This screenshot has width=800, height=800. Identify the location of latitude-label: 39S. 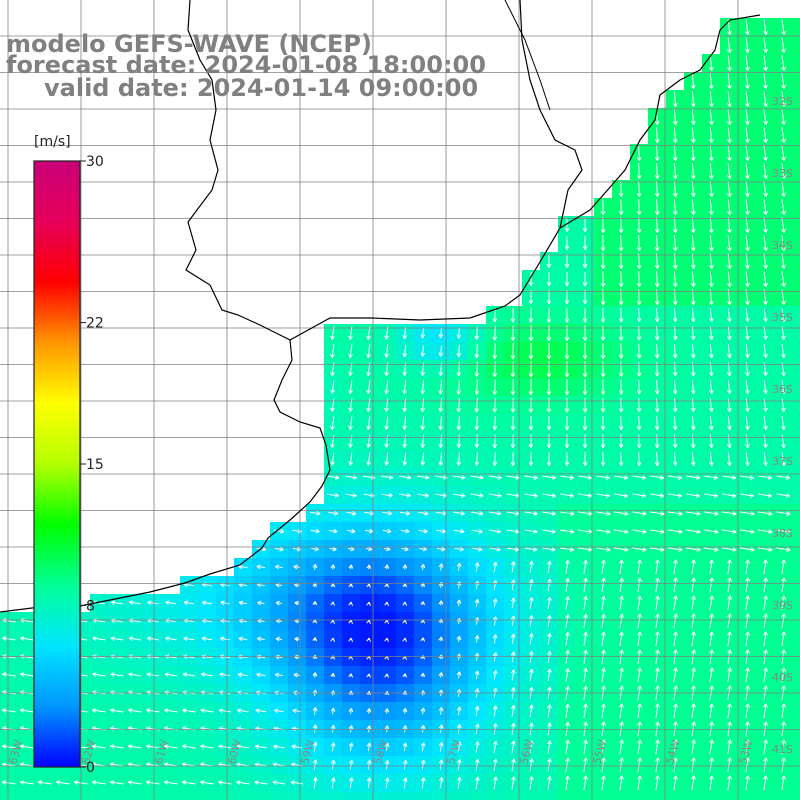
(782, 605).